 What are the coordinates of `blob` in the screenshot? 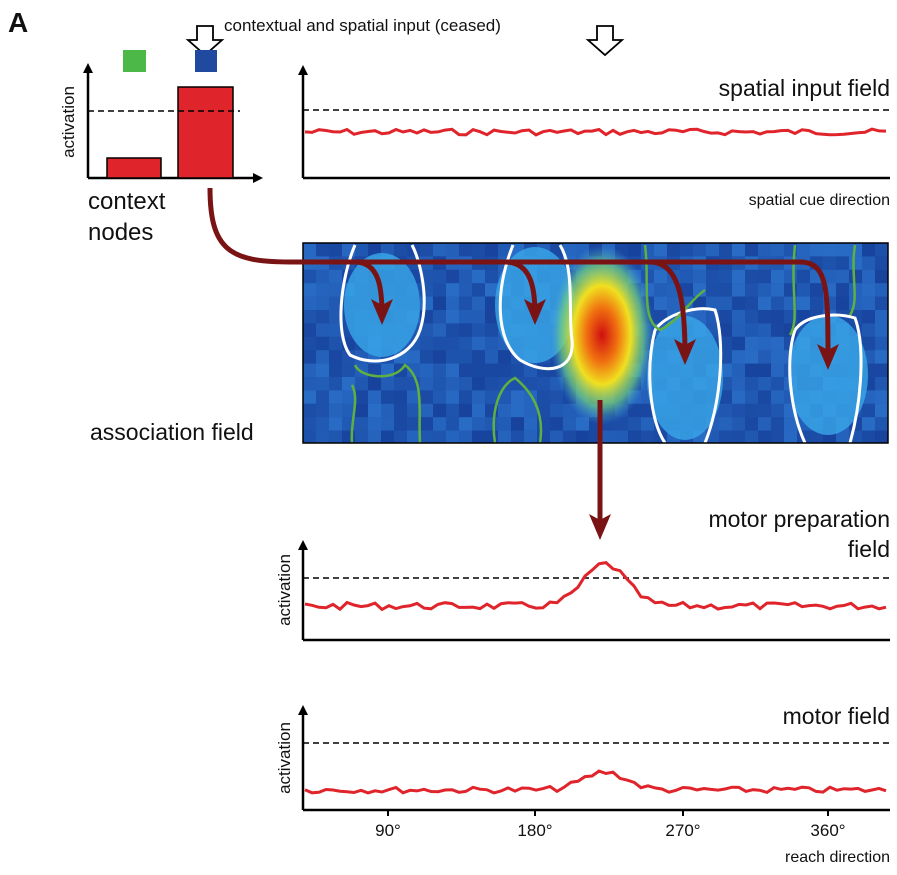 It's located at (828, 375).